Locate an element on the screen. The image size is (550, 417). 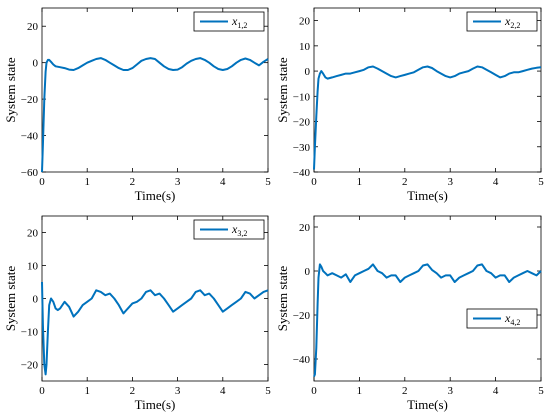
legend: x4,2 is located at coordinates (502, 318).